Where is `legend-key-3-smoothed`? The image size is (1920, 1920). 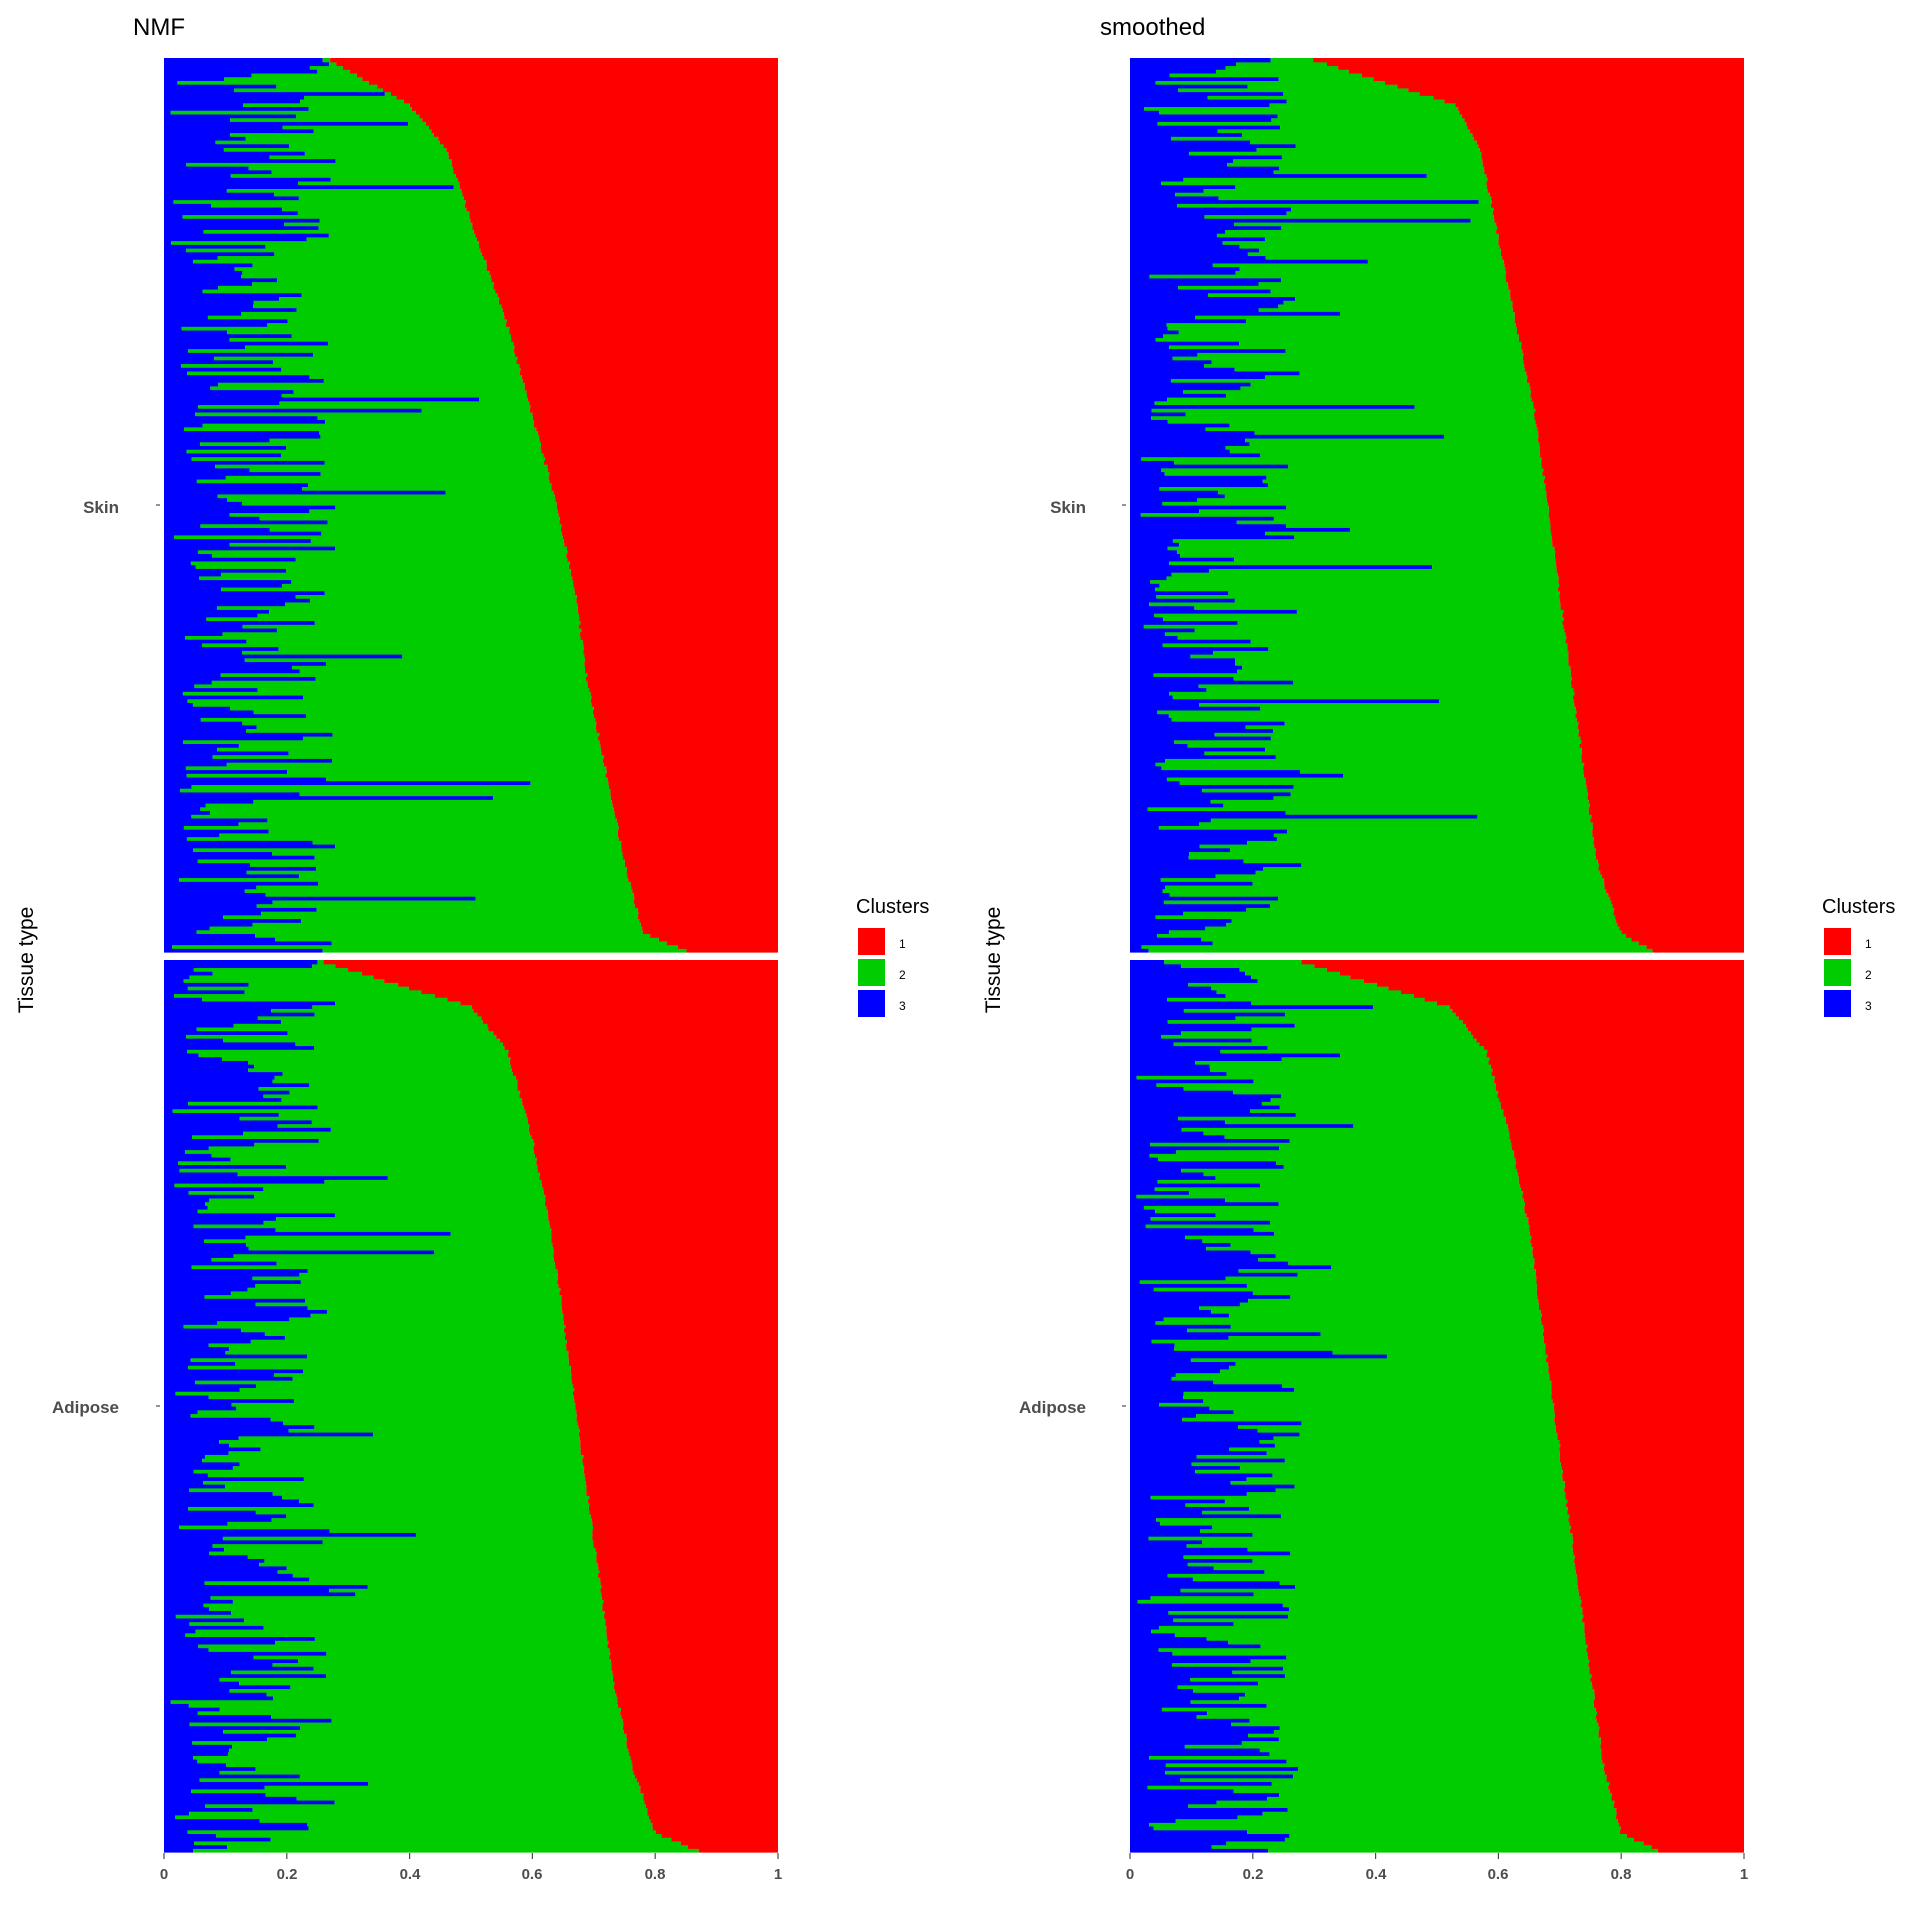
legend-key-3-smoothed is located at coordinates (1837, 1003).